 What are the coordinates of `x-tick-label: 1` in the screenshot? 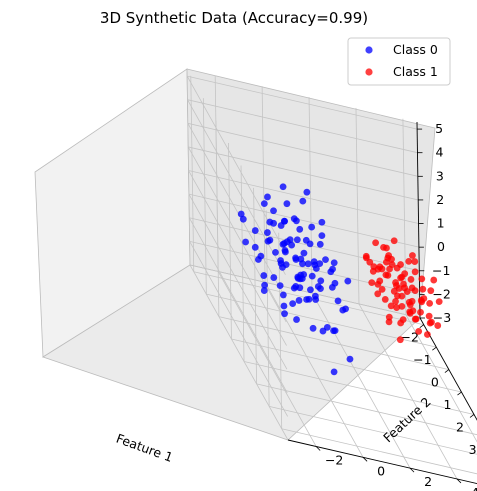 It's located at (447, 404).